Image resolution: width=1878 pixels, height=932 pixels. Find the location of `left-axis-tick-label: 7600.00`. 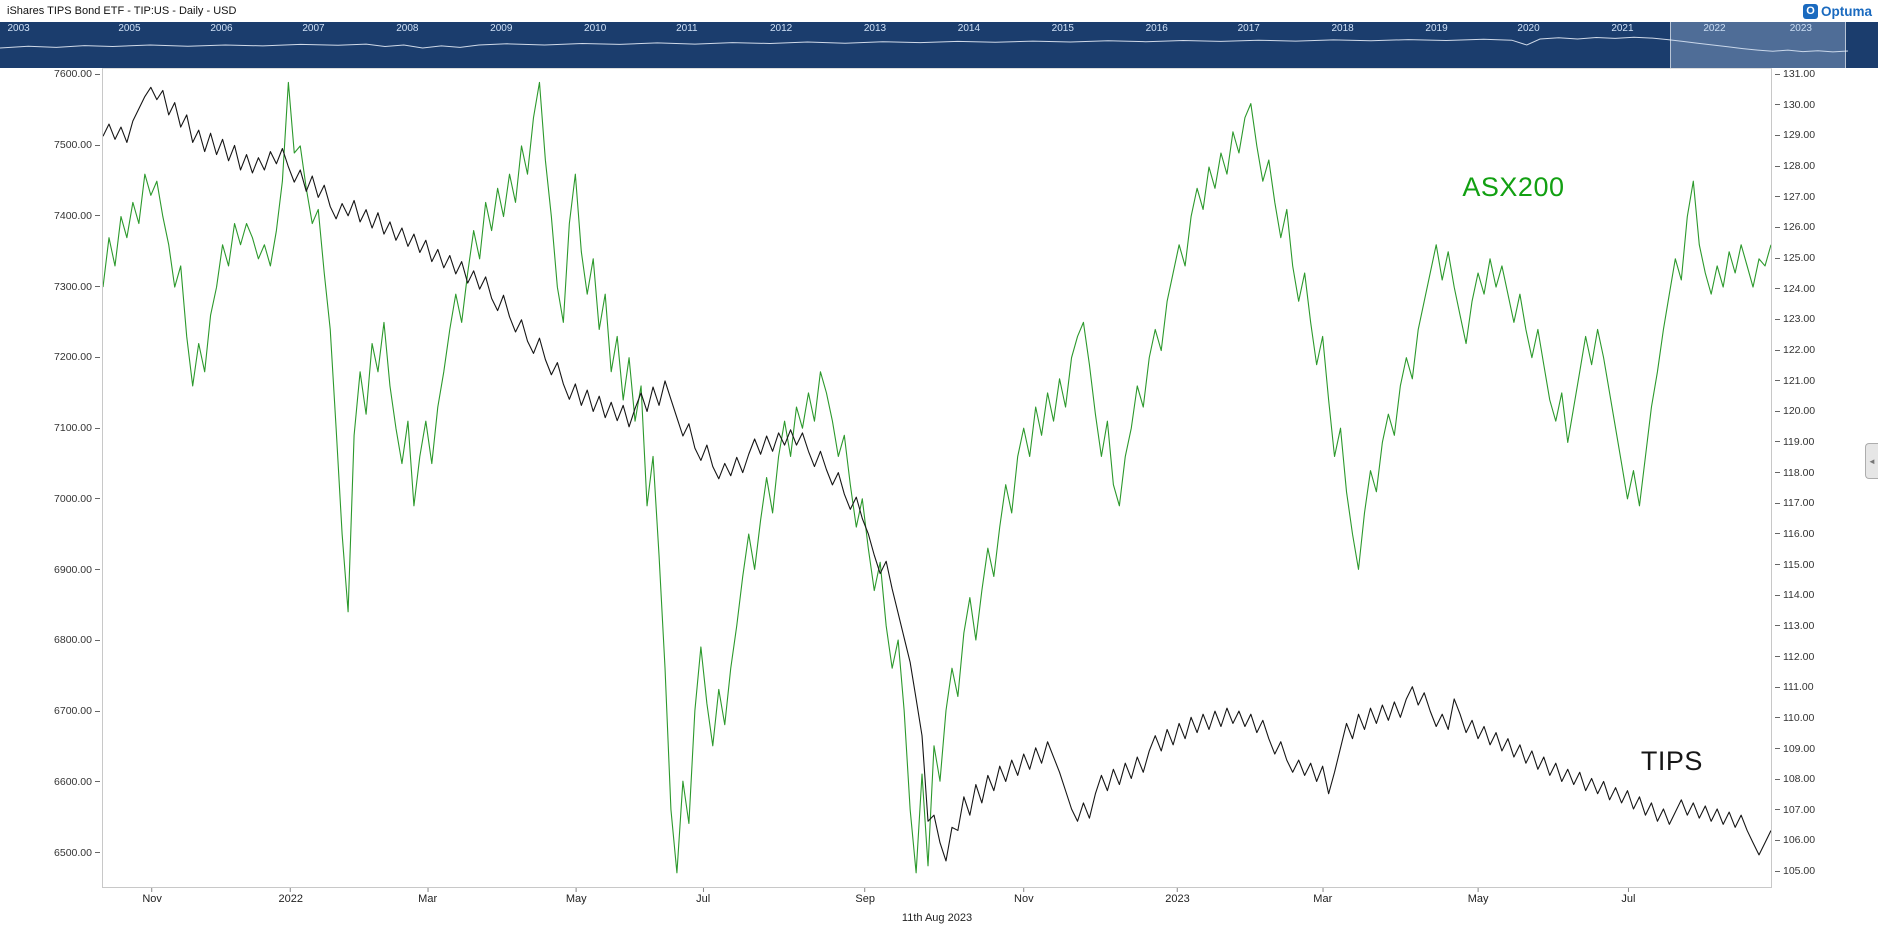

left-axis-tick-label: 7600.00 is located at coordinates (77, 74).